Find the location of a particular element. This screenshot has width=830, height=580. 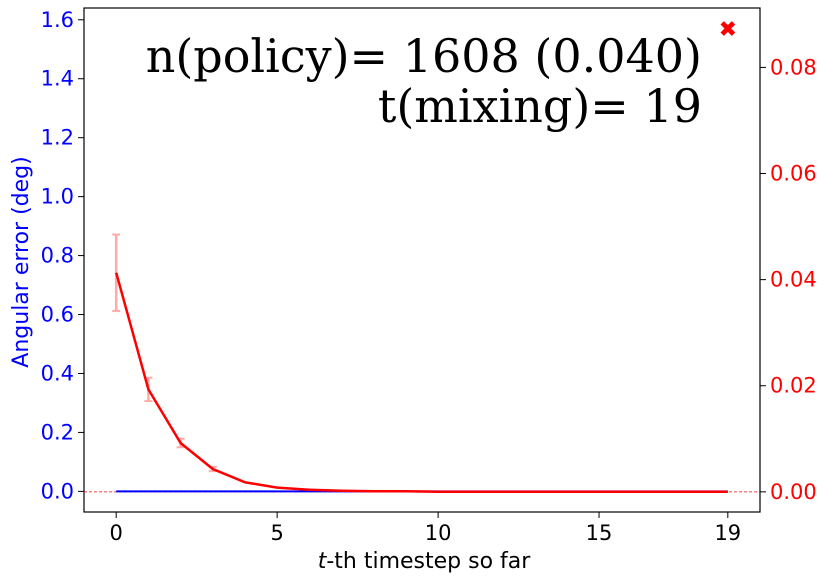

right-tick-label: 0.06 is located at coordinates (793, 174).